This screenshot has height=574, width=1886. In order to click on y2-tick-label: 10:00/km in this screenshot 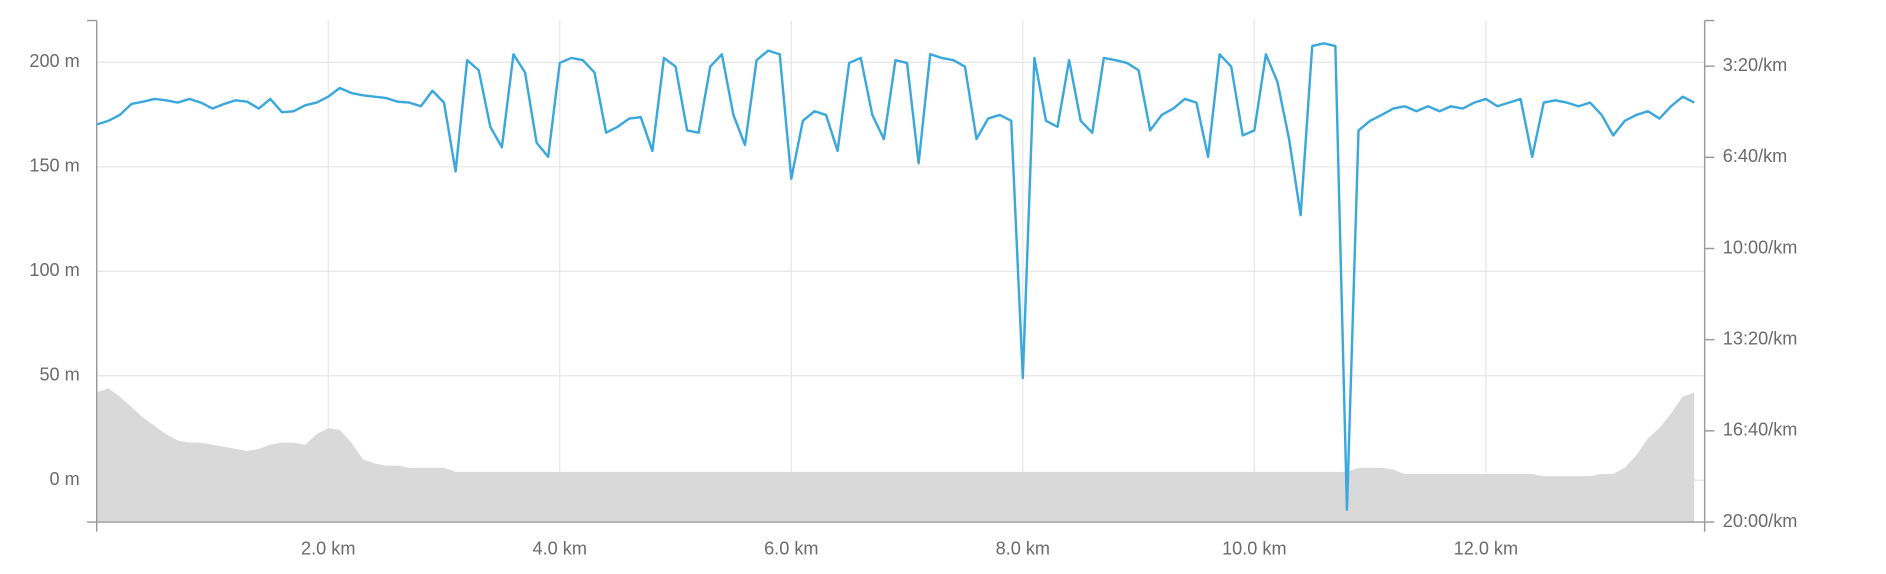, I will do `click(1760, 247)`.